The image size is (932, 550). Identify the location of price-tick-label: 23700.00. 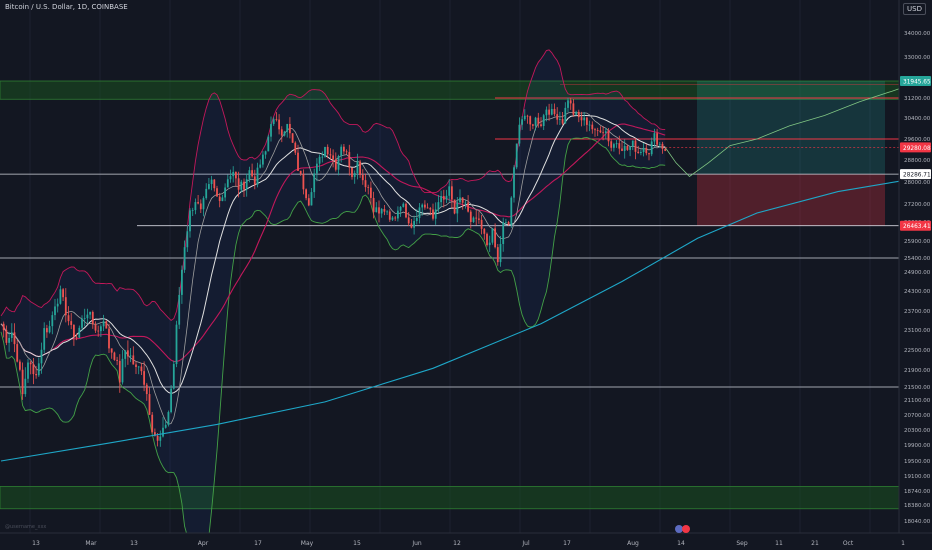
(917, 312).